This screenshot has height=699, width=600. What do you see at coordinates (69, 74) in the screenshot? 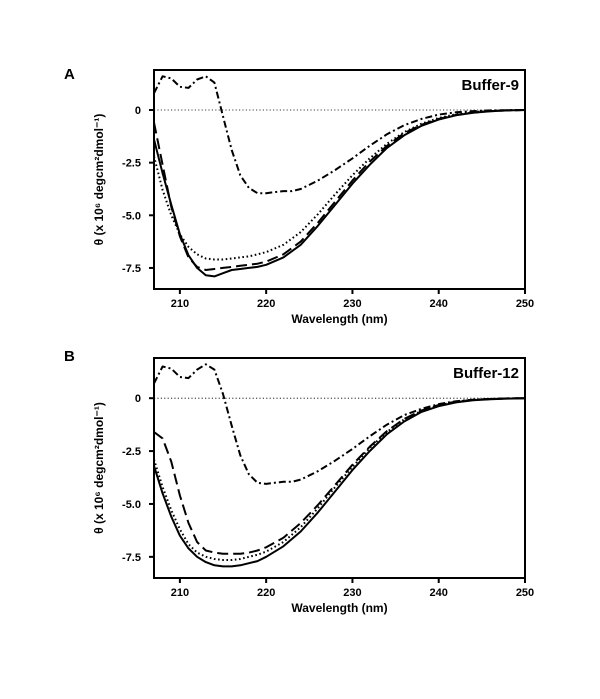
I see `panel-letter: A` at bounding box center [69, 74].